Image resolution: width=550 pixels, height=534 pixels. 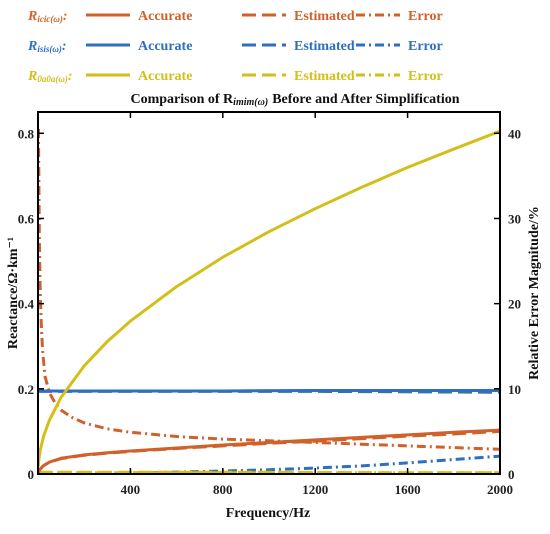 I want to click on chart-title-main: Comparison of R, so click(x=183, y=99).